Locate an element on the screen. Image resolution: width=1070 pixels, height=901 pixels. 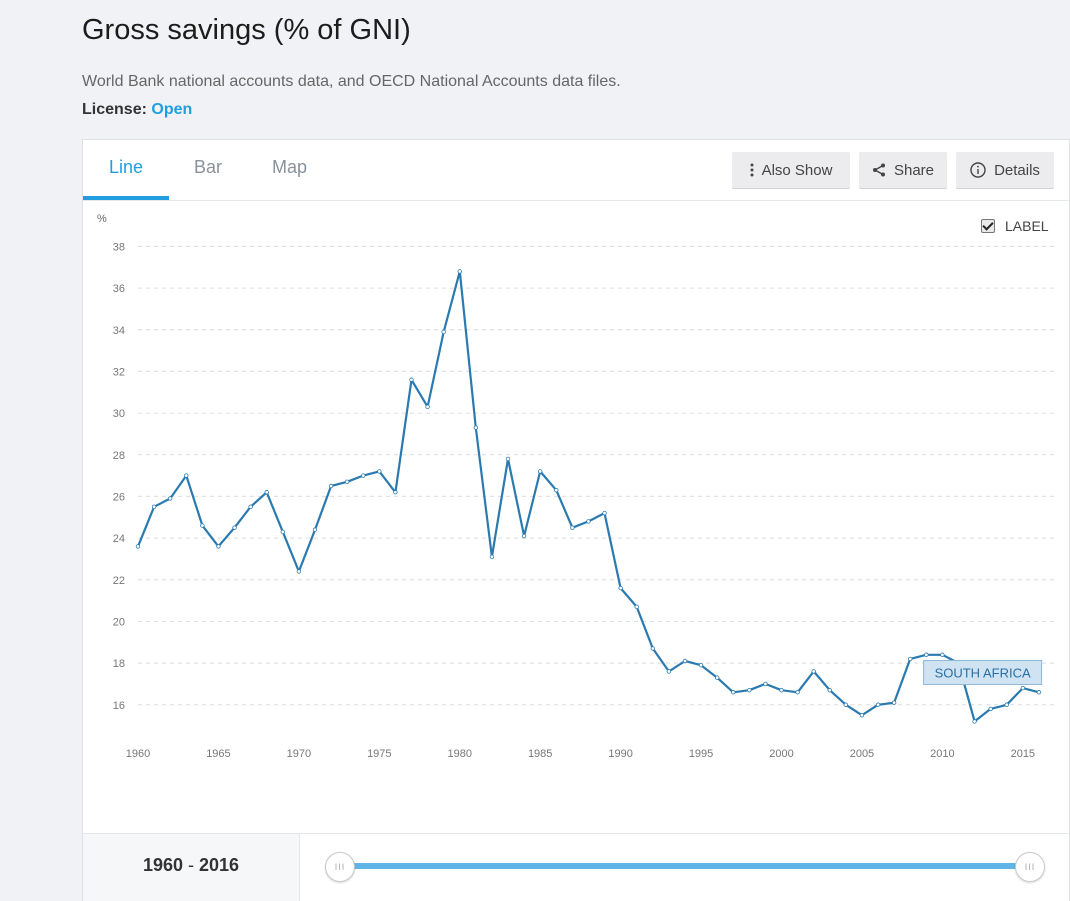
share-icon is located at coordinates (879, 170).